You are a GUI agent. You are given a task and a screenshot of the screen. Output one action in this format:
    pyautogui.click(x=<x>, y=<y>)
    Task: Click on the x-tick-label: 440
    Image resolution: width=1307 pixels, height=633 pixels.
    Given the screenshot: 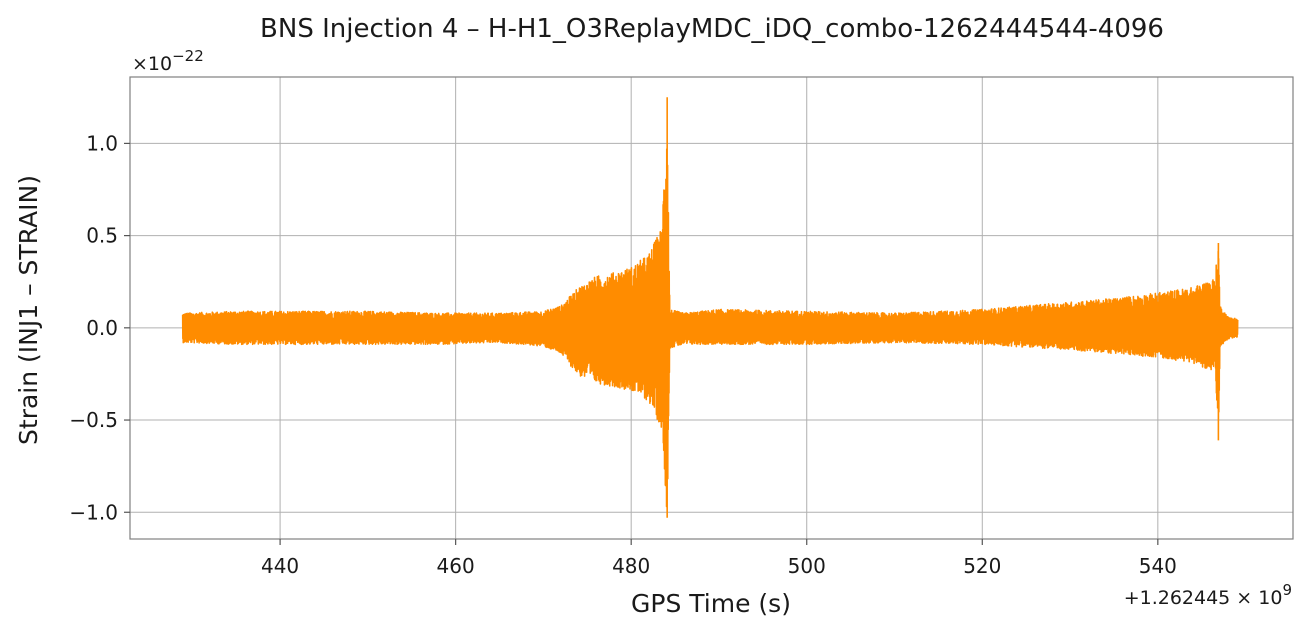 What is the action you would take?
    pyautogui.click(x=280, y=566)
    